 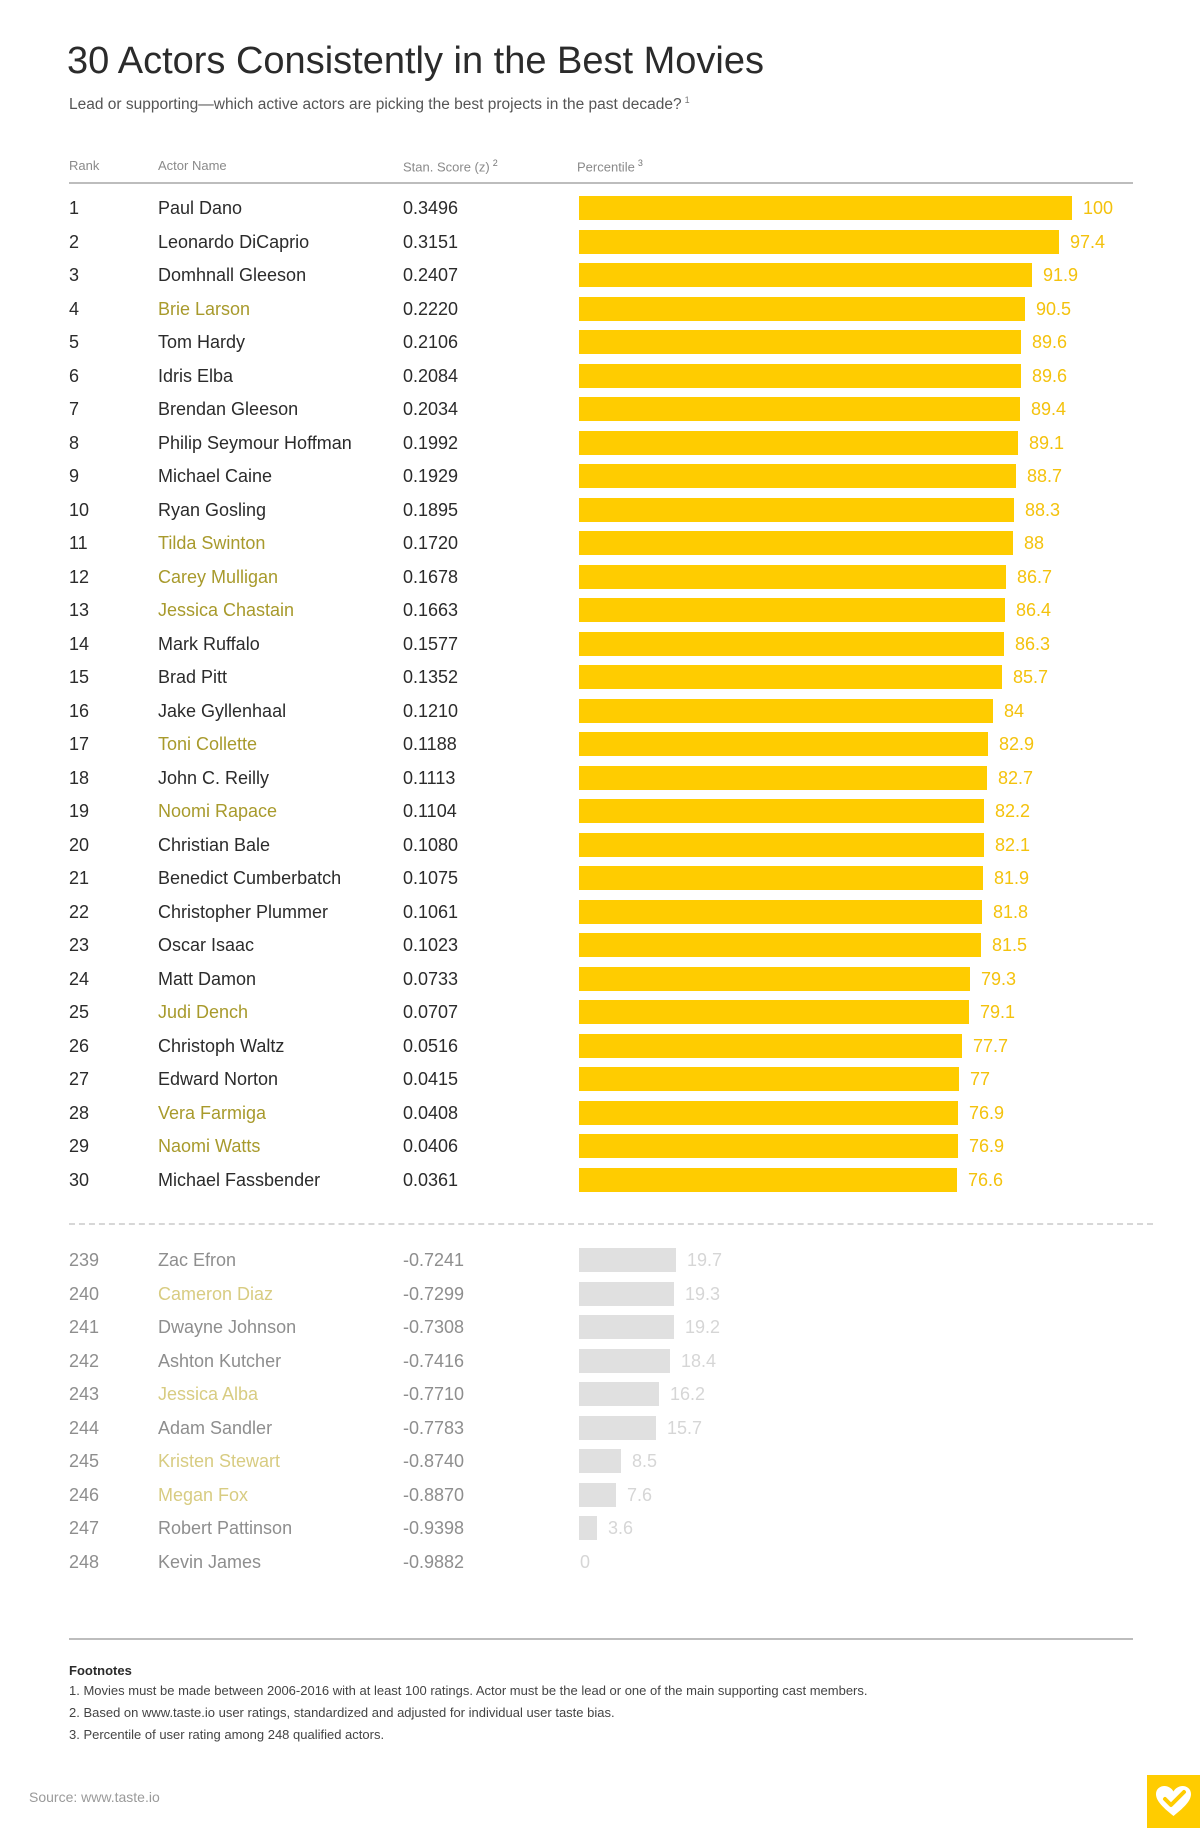 What do you see at coordinates (84, 1327) in the screenshot?
I see `rank-cell: 241` at bounding box center [84, 1327].